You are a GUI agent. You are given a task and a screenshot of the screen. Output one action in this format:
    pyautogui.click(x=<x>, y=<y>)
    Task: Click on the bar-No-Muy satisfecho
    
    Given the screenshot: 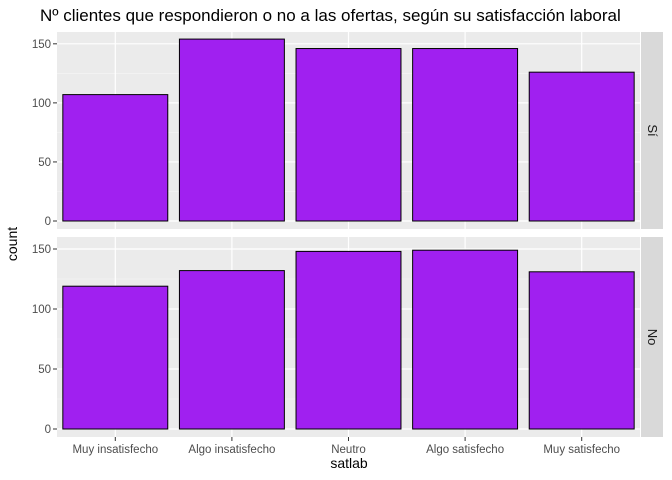 What is the action you would take?
    pyautogui.click(x=581, y=350)
    